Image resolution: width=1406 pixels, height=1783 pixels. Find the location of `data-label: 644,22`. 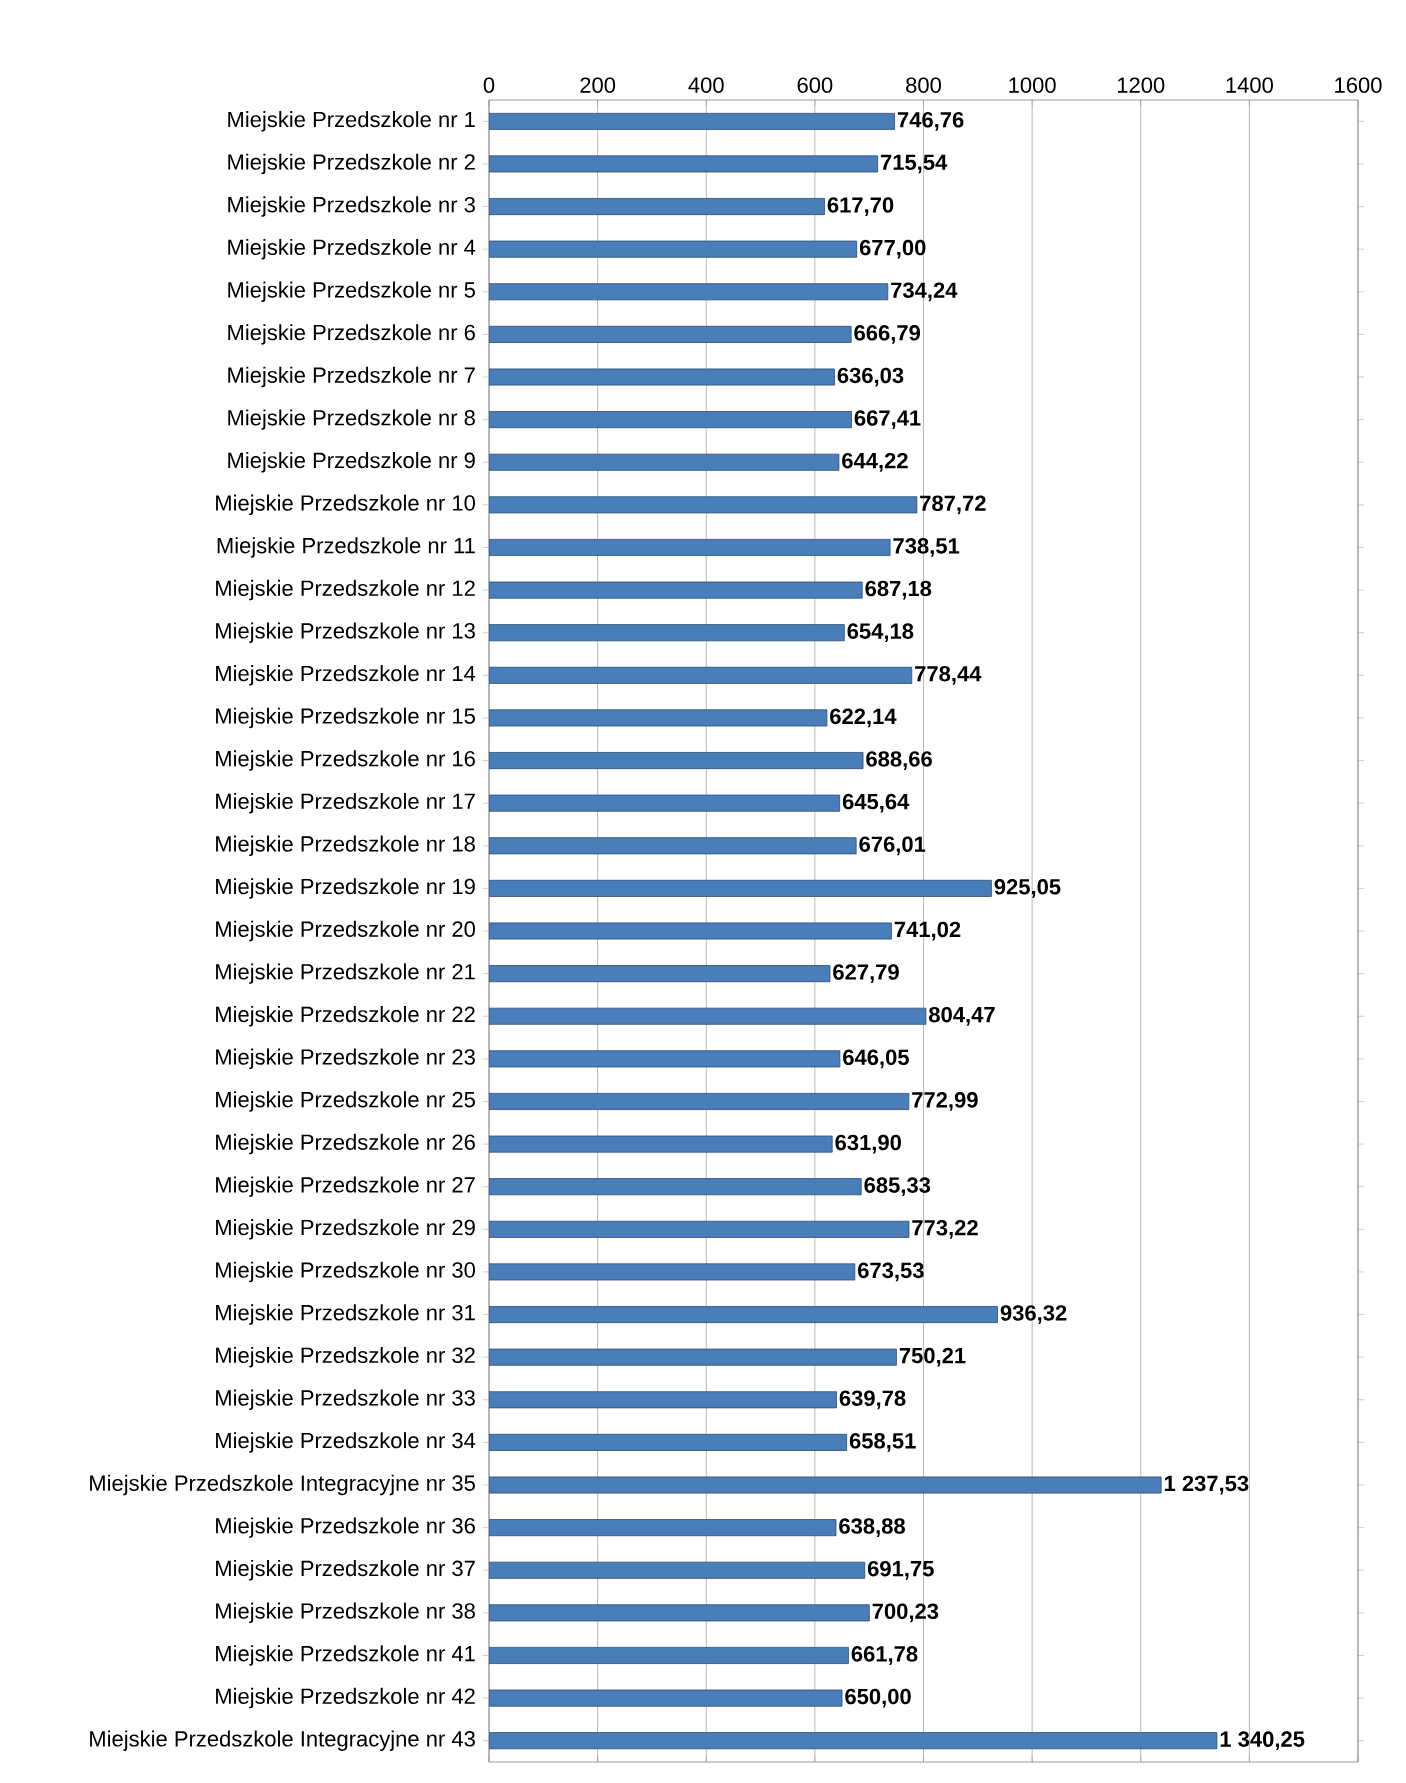

data-label: 644,22 is located at coordinates (875, 462).